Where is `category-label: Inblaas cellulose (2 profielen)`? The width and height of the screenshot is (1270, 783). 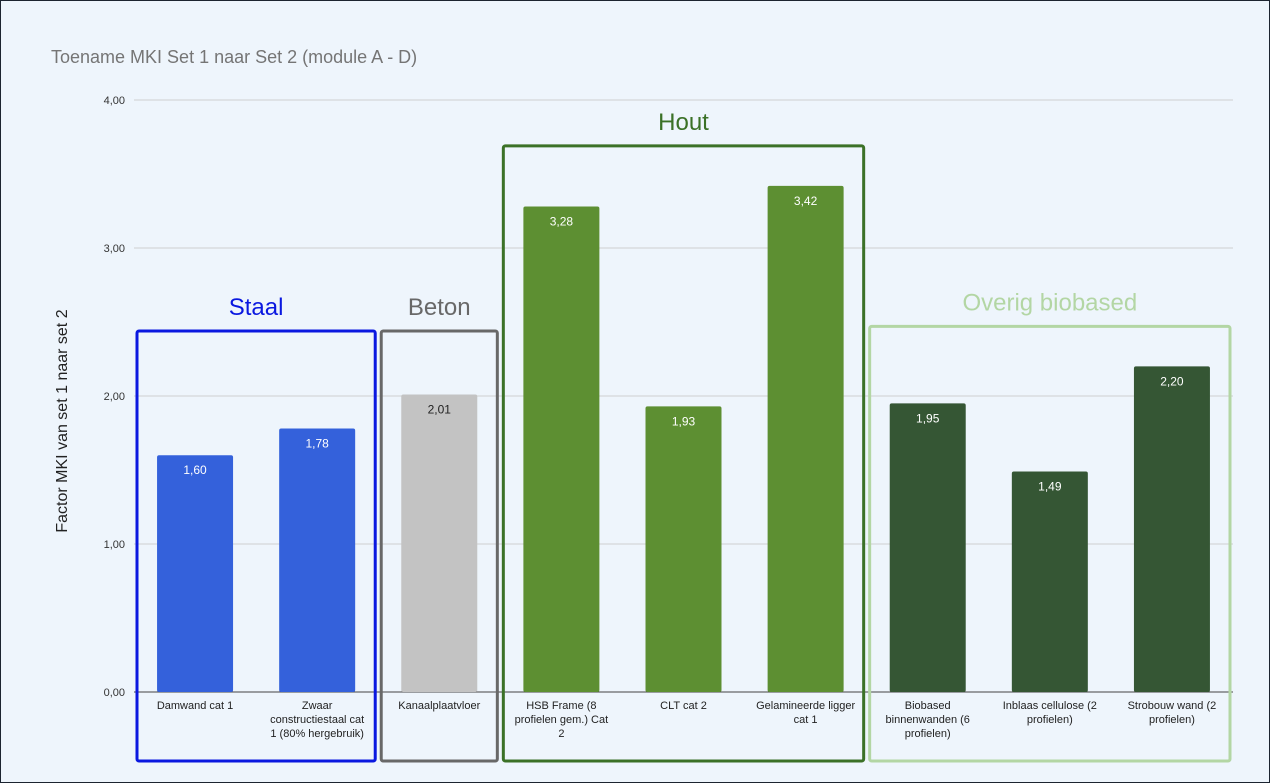
category-label: Inblaas cellulose (2 profielen) is located at coordinates (1050, 713).